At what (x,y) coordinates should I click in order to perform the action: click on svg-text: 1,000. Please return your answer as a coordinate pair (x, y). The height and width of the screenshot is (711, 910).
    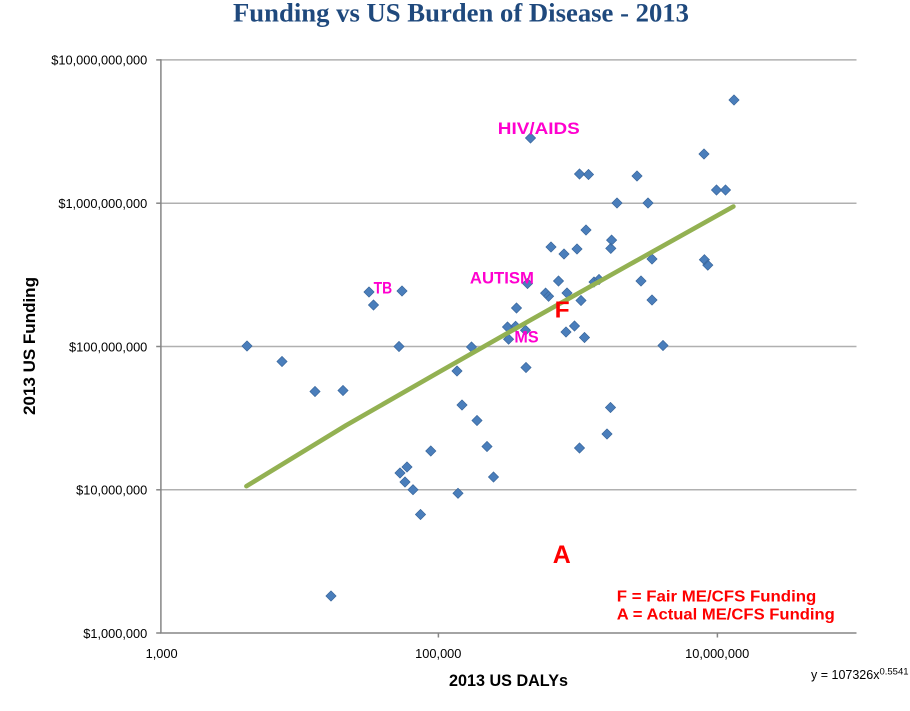
    Looking at the image, I should click on (162, 653).